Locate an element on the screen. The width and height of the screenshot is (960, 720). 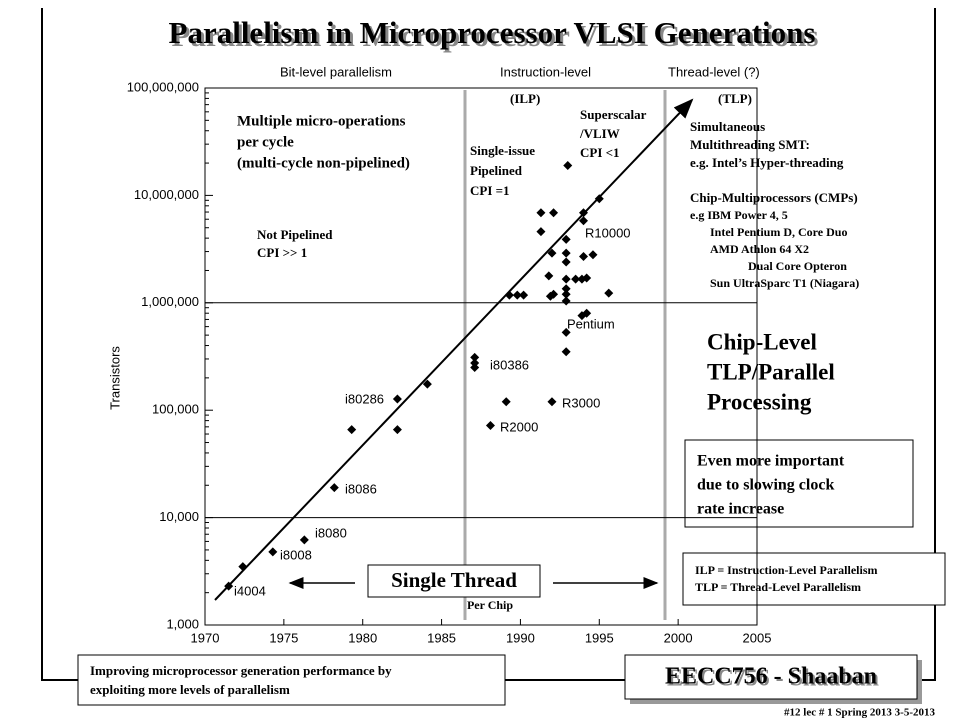
thread-box is located at coordinates (454, 581).